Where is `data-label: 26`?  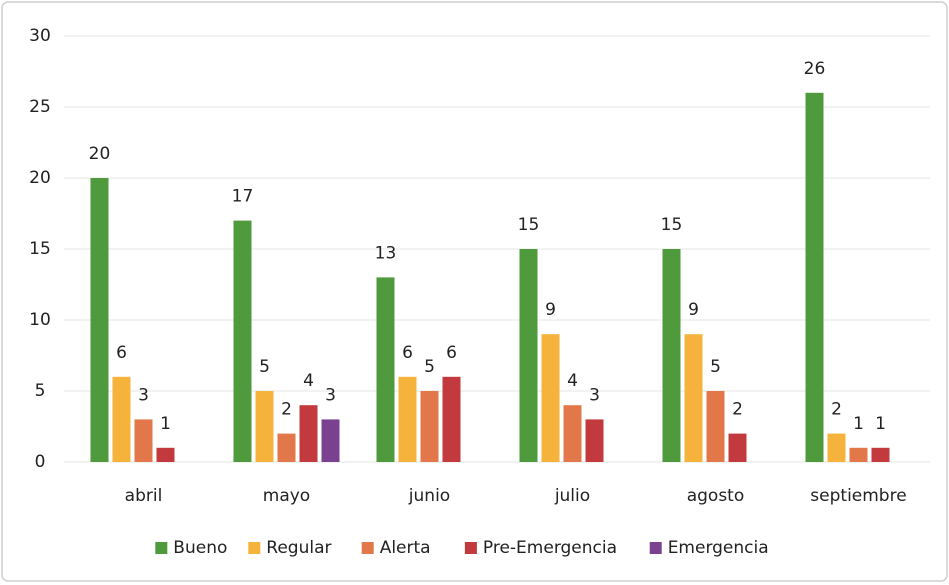
data-label: 26 is located at coordinates (815, 69).